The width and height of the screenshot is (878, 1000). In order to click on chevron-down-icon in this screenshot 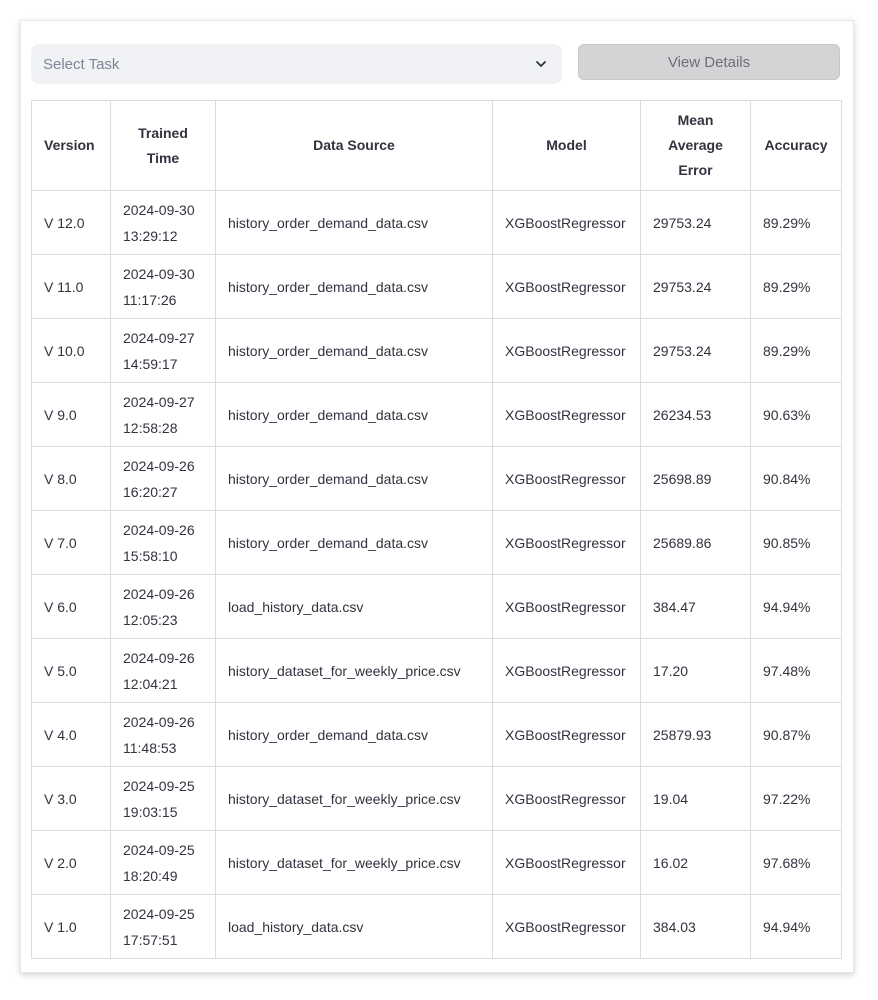, I will do `click(541, 64)`.